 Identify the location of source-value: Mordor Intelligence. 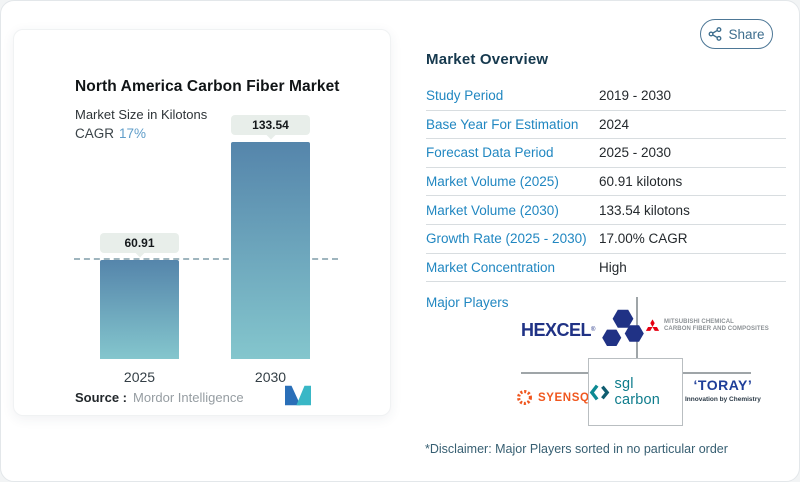
(188, 397).